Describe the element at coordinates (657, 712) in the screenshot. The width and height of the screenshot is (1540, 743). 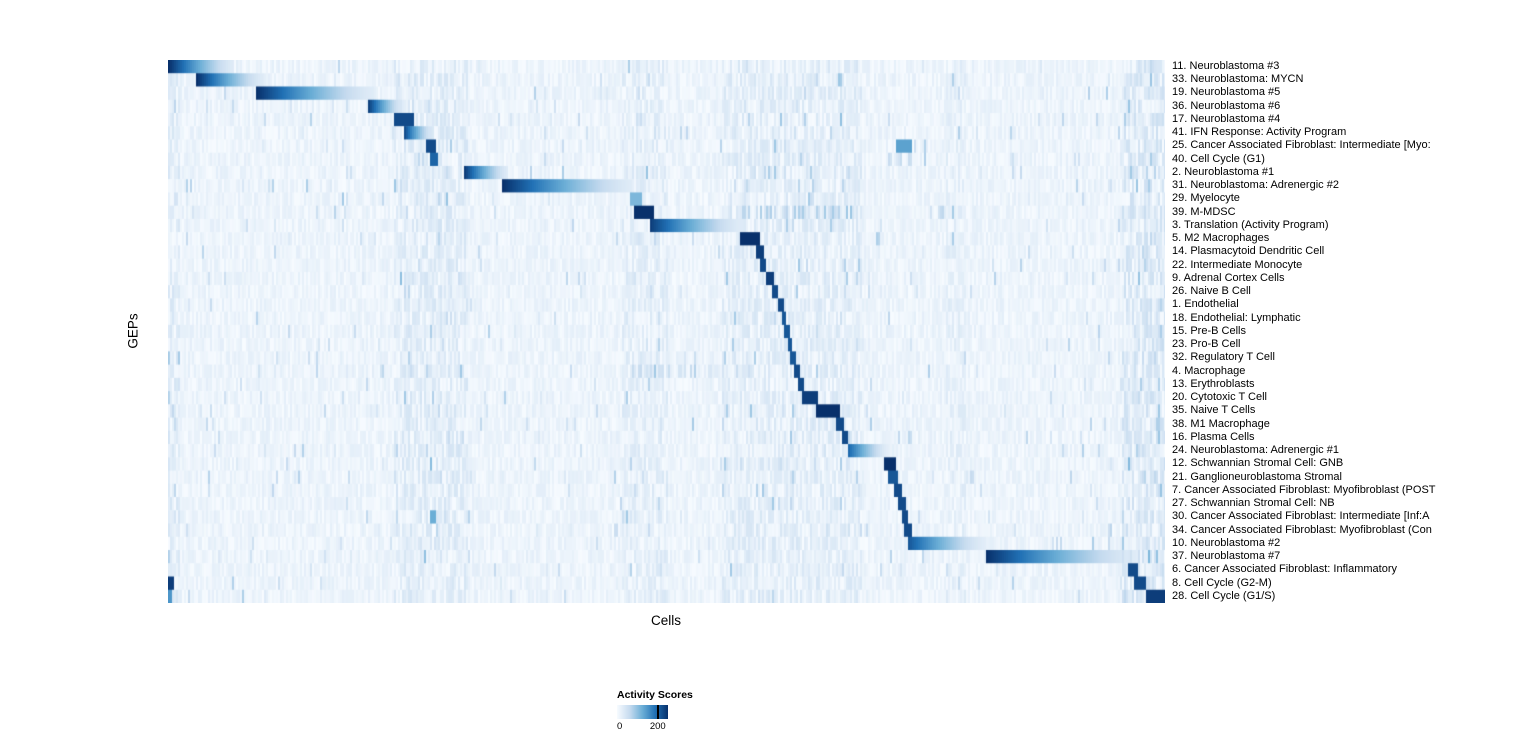
I see `legend-tick-mark` at that location.